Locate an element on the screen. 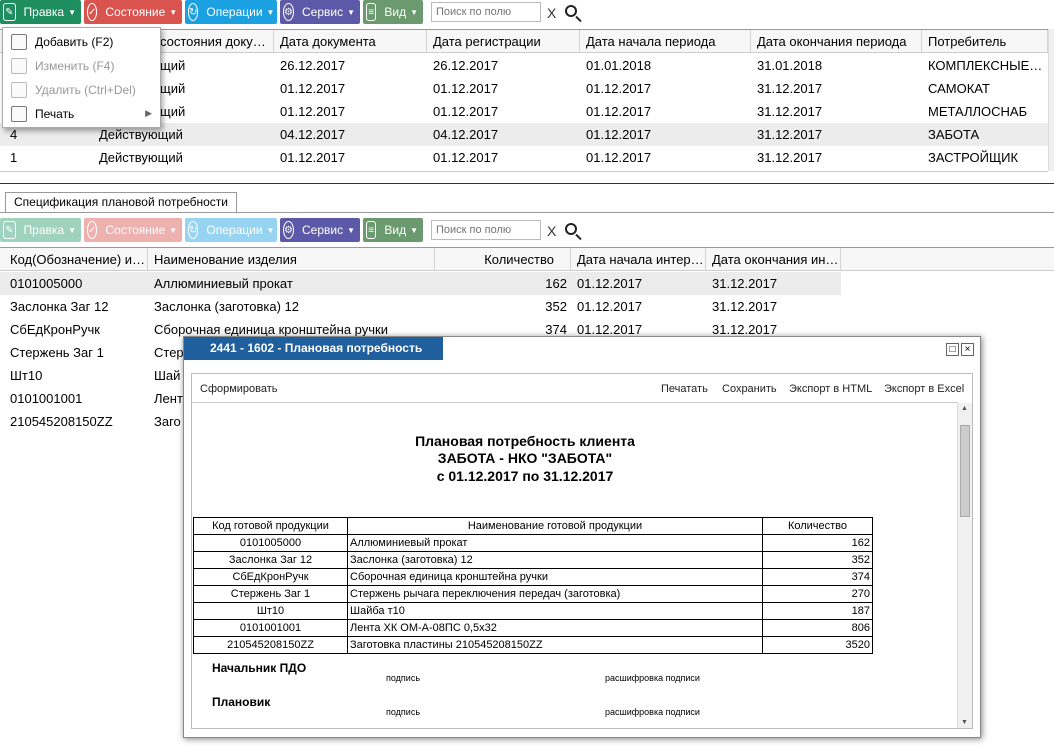  scrollbar is located at coordinates (1051, 100).